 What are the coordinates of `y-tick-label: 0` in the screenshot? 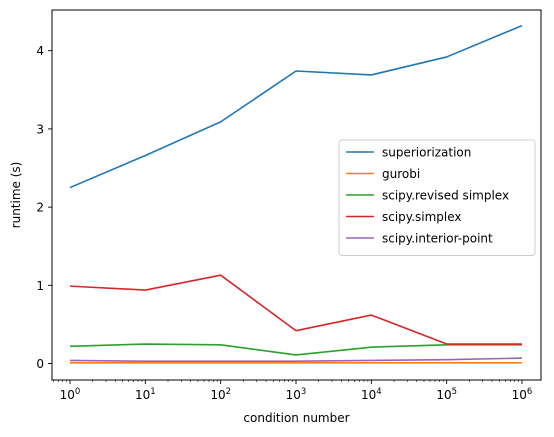 It's located at (40, 364).